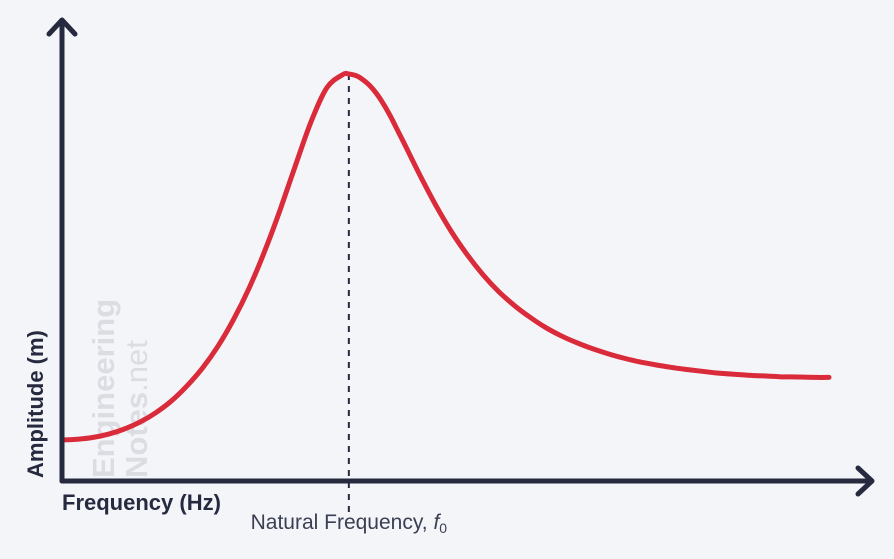 The width and height of the screenshot is (894, 559). What do you see at coordinates (342, 522) in the screenshot?
I see `natural-frequency-label-text: Natural Frequency,` at bounding box center [342, 522].